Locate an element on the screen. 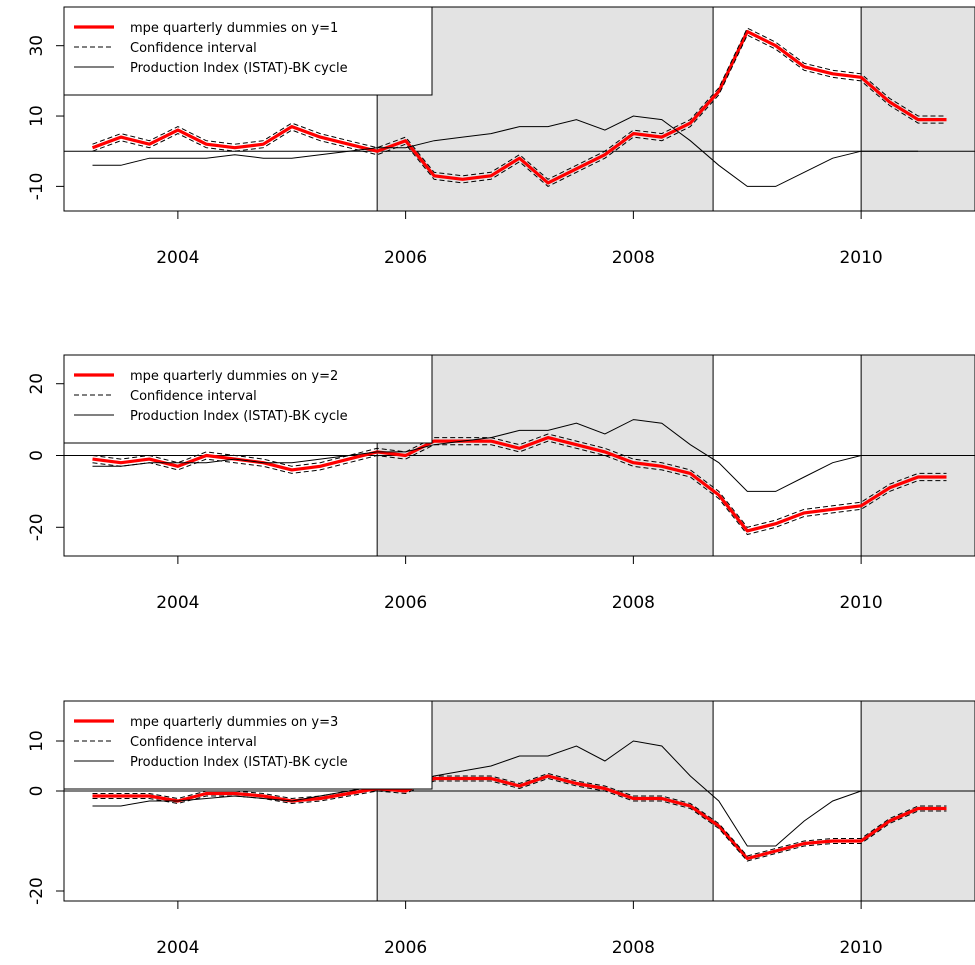  panel-1-y-tick-label-10: 10 is located at coordinates (37, 116).